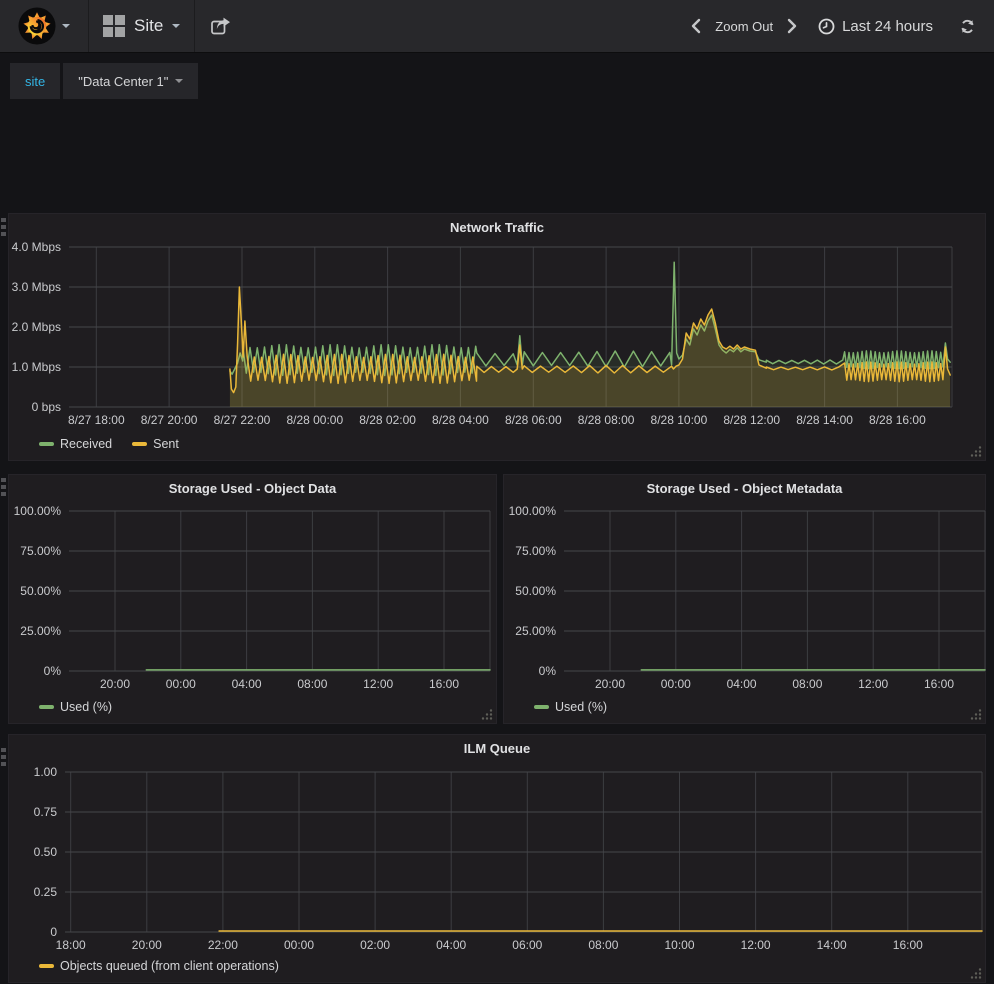 The image size is (994, 984). What do you see at coordinates (832, 945) in the screenshot?
I see `svg-text: 14:00` at bounding box center [832, 945].